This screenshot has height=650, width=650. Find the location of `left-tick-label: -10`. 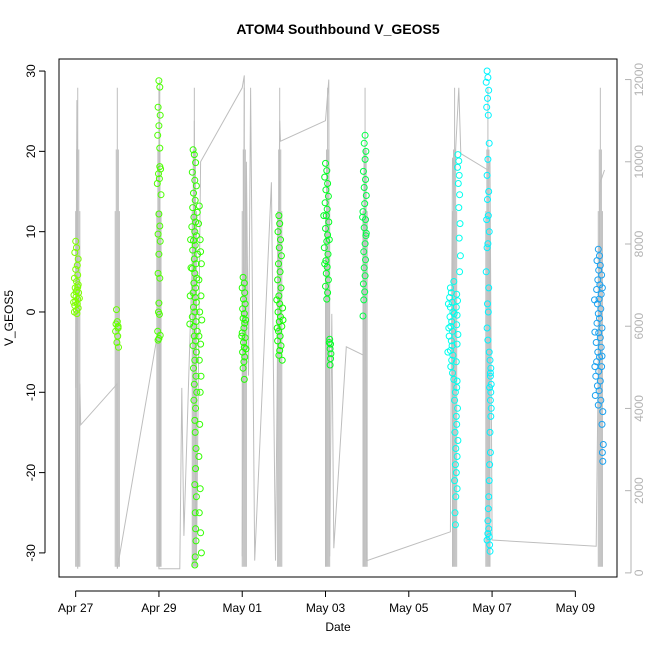

left-tick-label: -10 is located at coordinates (31, 392).